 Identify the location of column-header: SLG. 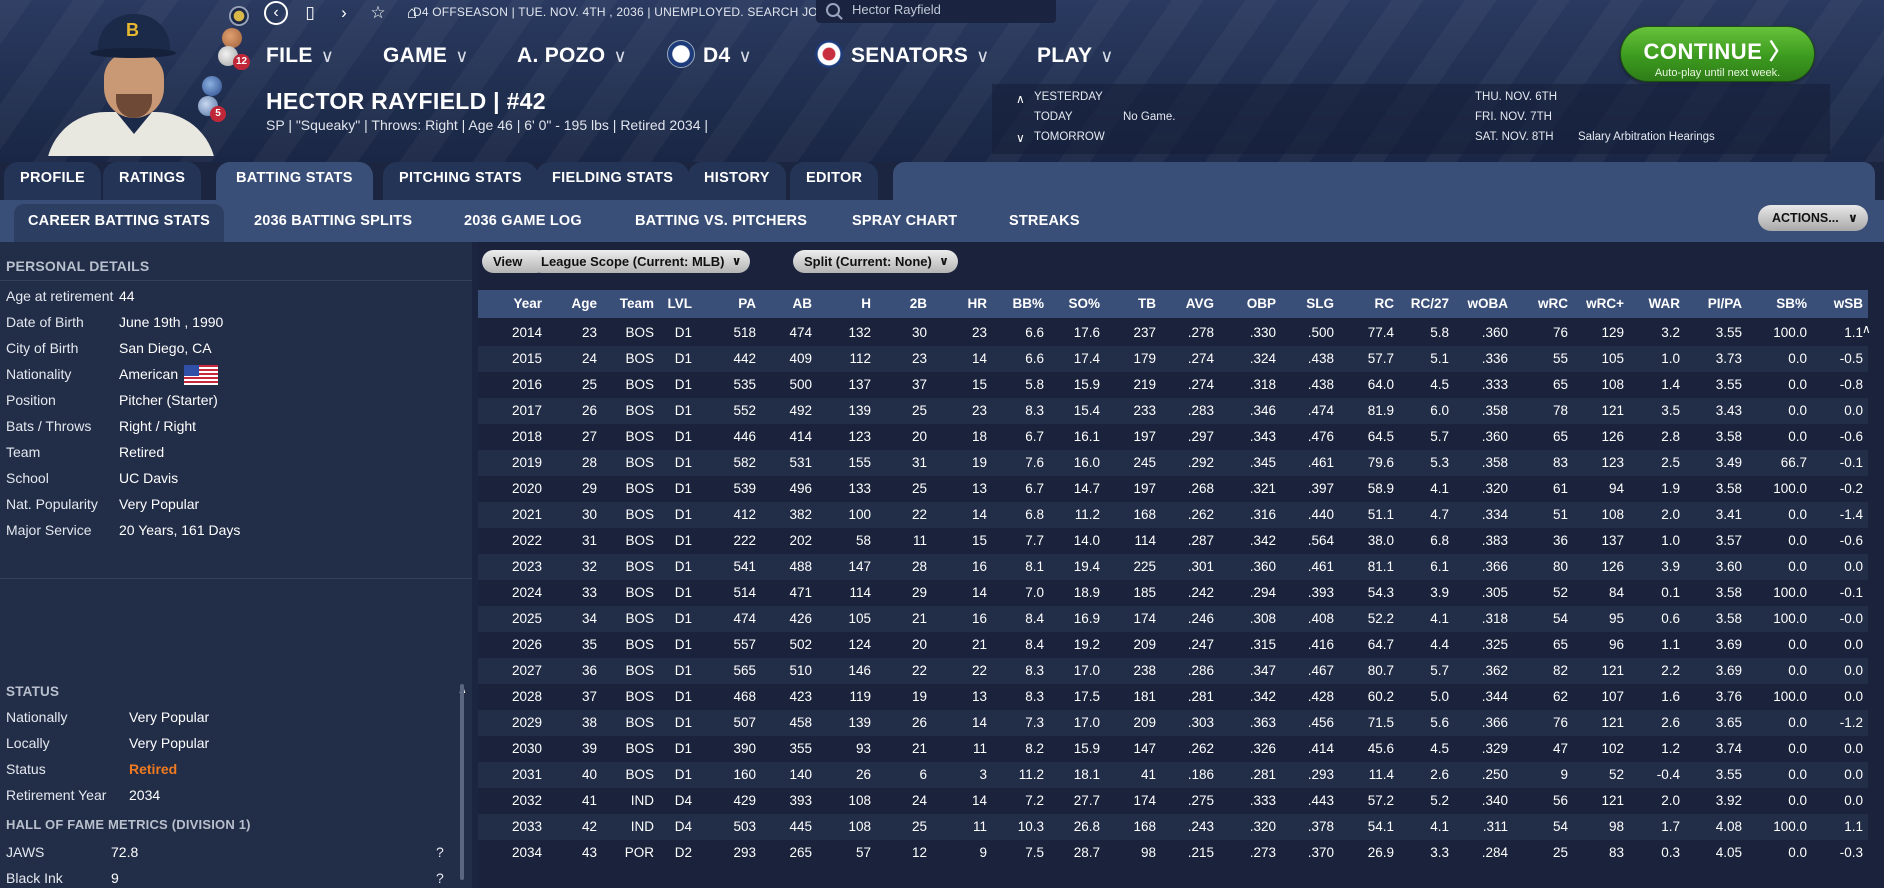
(1320, 303).